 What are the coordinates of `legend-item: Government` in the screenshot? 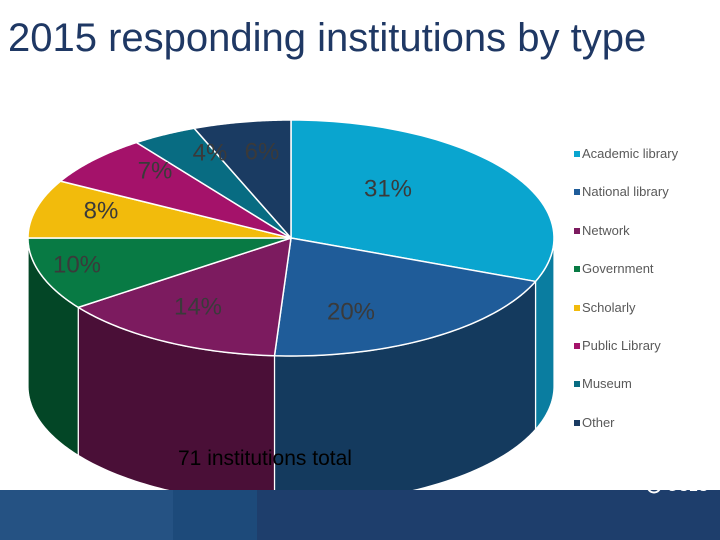 It's located at (626, 280).